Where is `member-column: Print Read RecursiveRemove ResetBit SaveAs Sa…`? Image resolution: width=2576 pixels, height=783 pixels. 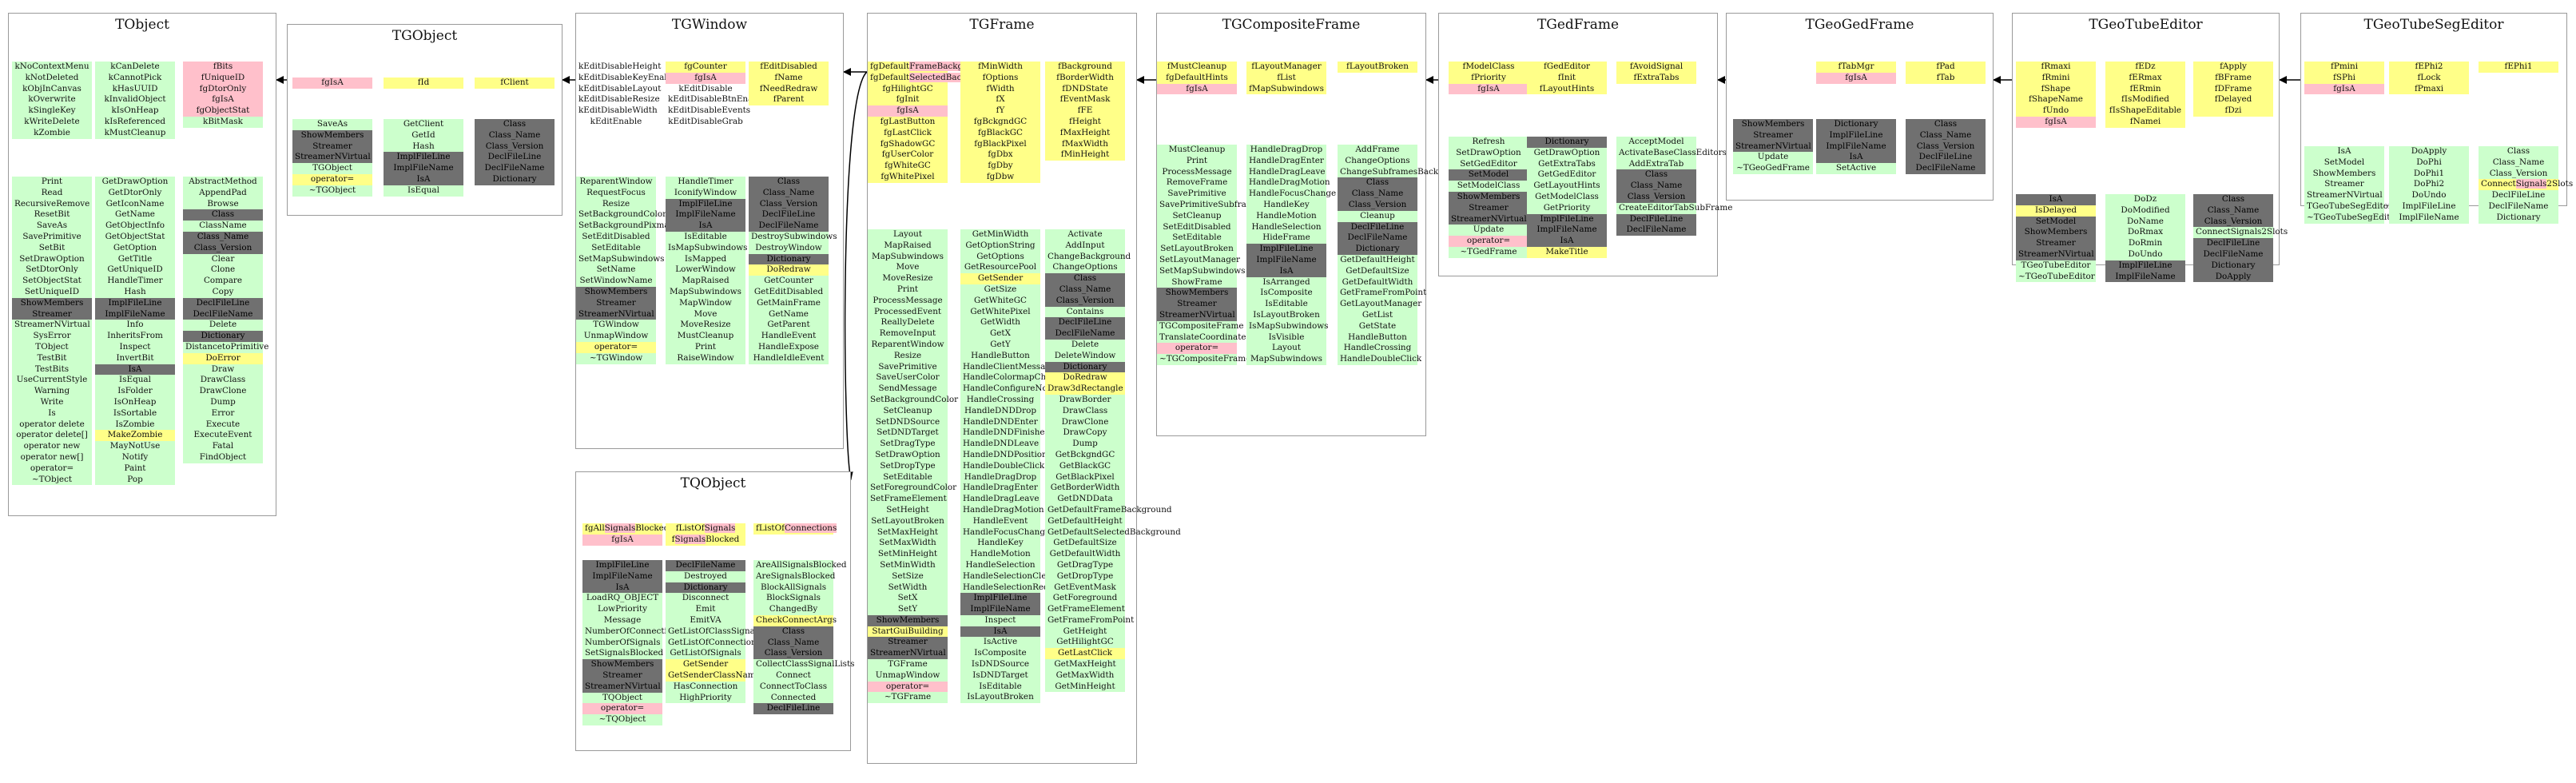
member-column: Print Read RecursiveRemove ResetBit SaveAs Sa… is located at coordinates (52, 331).